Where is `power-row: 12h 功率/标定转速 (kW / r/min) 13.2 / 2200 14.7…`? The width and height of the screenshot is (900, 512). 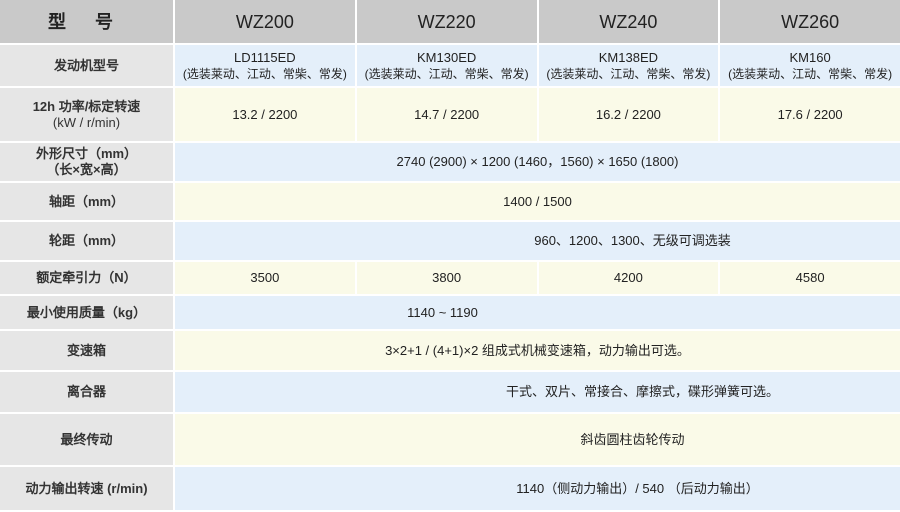 power-row: 12h 功率/标定转速 (kW / r/min) 13.2 / 2200 14.7… is located at coordinates (450, 114).